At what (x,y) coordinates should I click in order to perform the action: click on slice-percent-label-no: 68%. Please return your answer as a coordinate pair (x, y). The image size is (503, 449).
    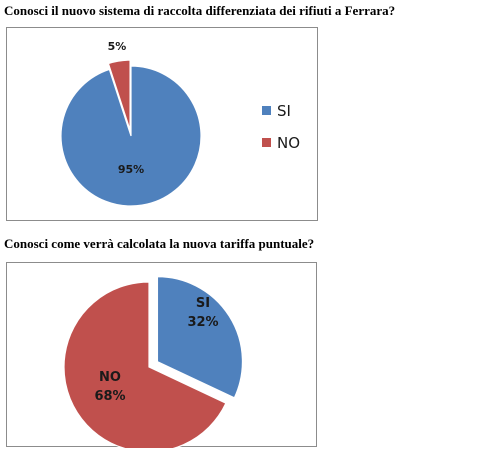
    Looking at the image, I should click on (109, 396).